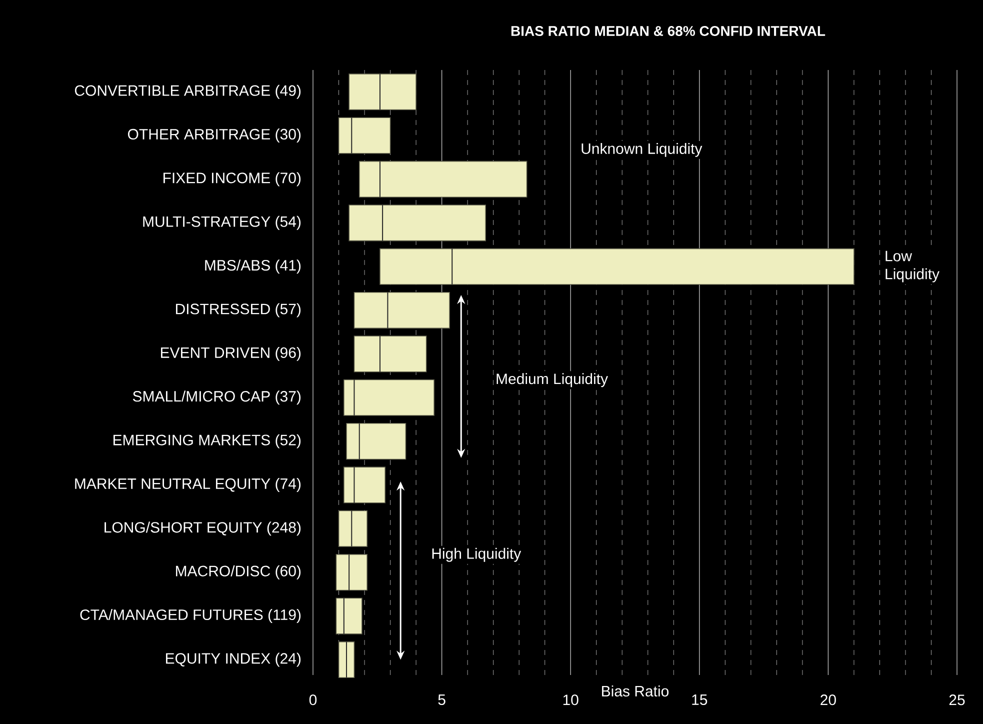  I want to click on annotation: Medium Liquidity, so click(552, 380).